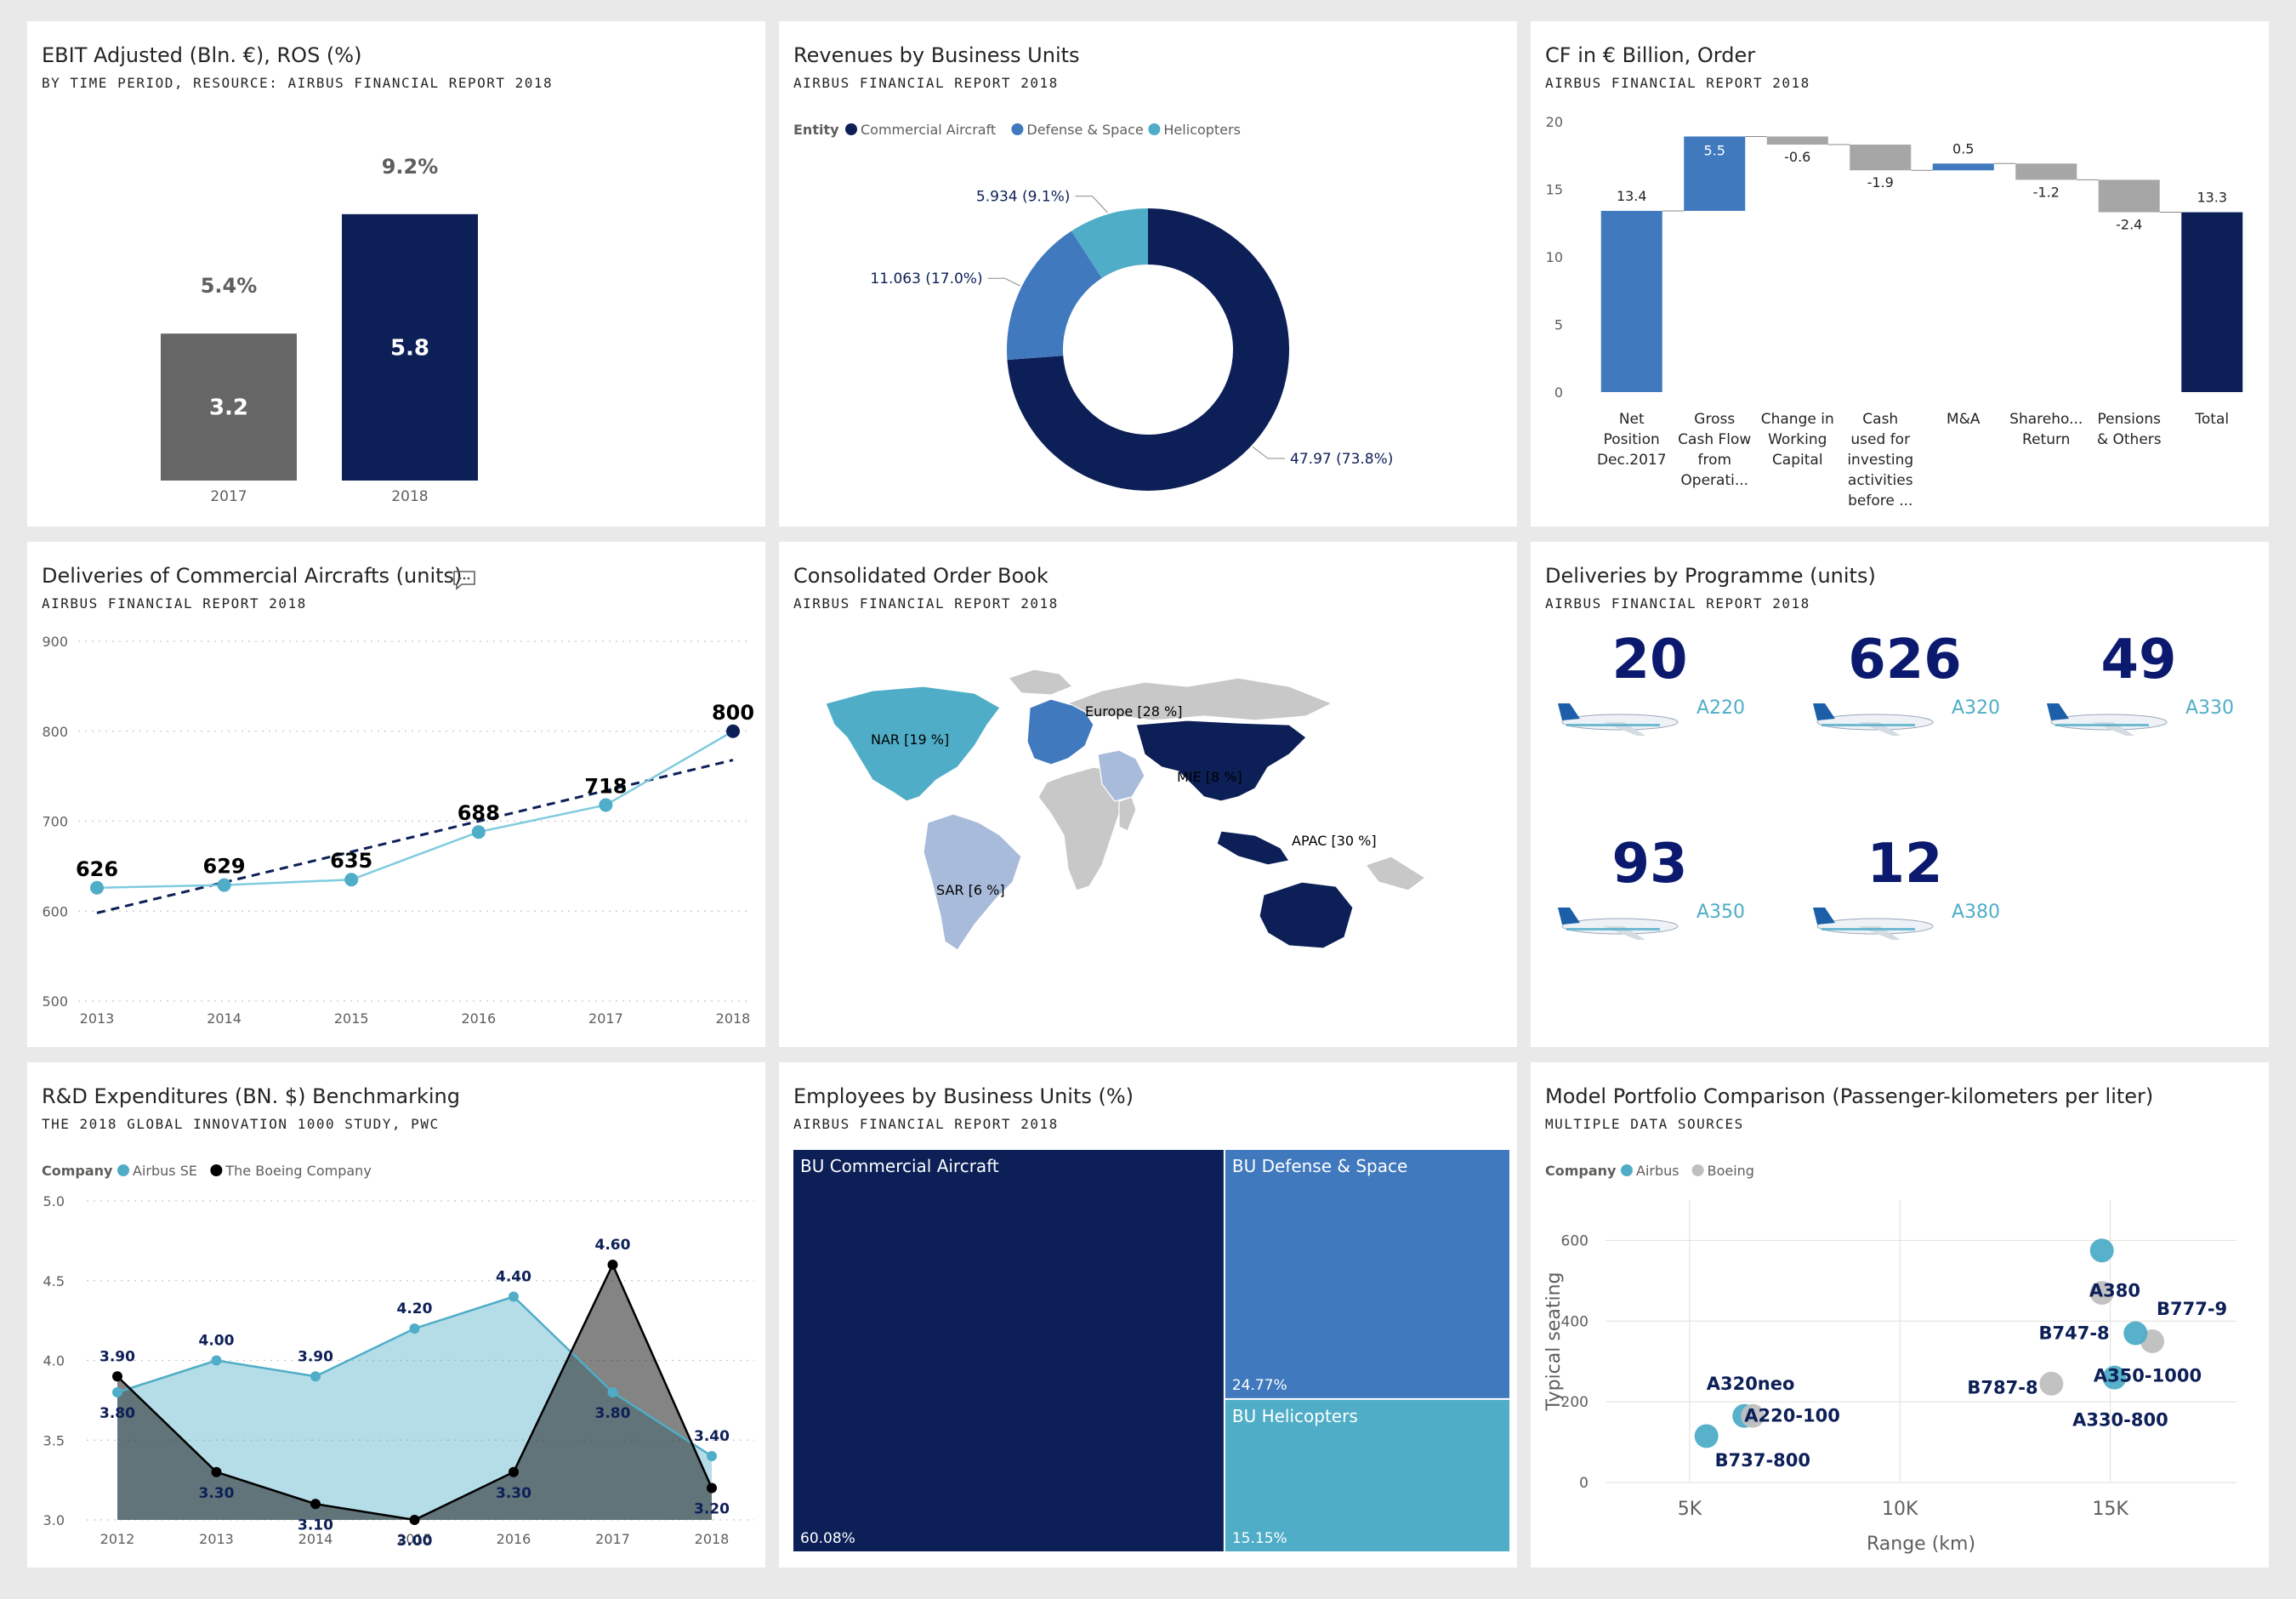 The image size is (2296, 1599). What do you see at coordinates (77, 1171) in the screenshot?
I see `legend-title: Company` at bounding box center [77, 1171].